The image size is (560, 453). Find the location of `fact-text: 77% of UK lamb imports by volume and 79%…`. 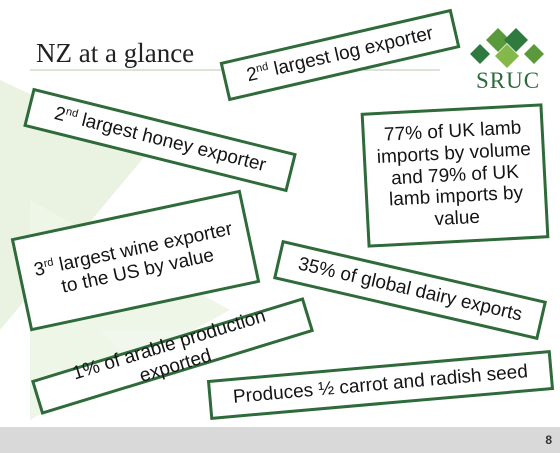

fact-text: 77% of UK lamb imports by volume and 79%… is located at coordinates (454, 175).